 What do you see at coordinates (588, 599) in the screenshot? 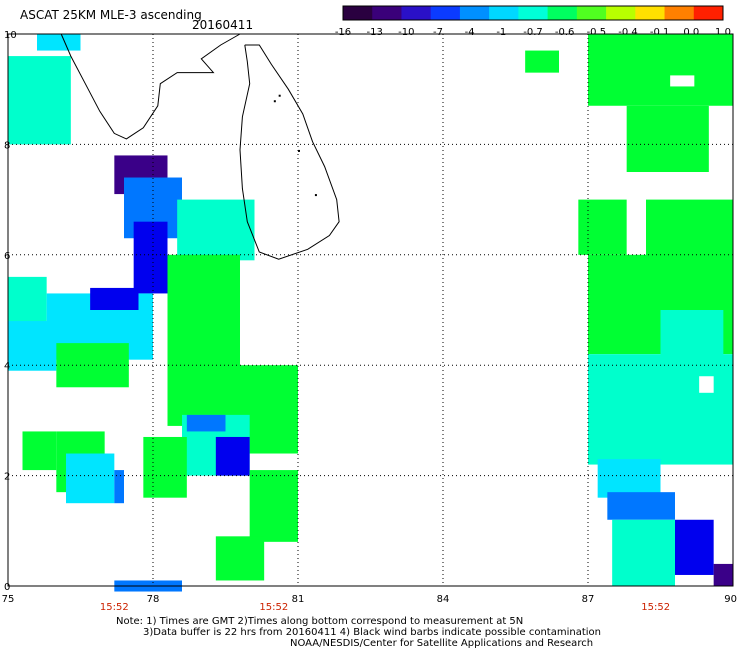
I see `x-tick-label: 87` at bounding box center [588, 599].